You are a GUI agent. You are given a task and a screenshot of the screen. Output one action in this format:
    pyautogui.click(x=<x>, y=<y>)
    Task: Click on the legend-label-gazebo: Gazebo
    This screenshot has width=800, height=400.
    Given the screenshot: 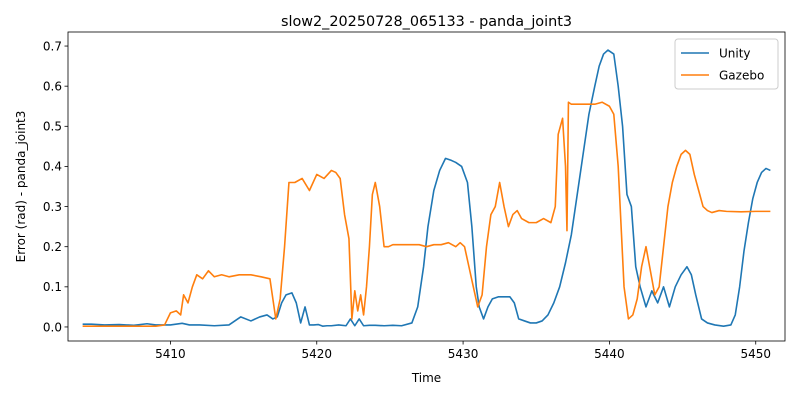 What is the action you would take?
    pyautogui.click(x=741, y=76)
    